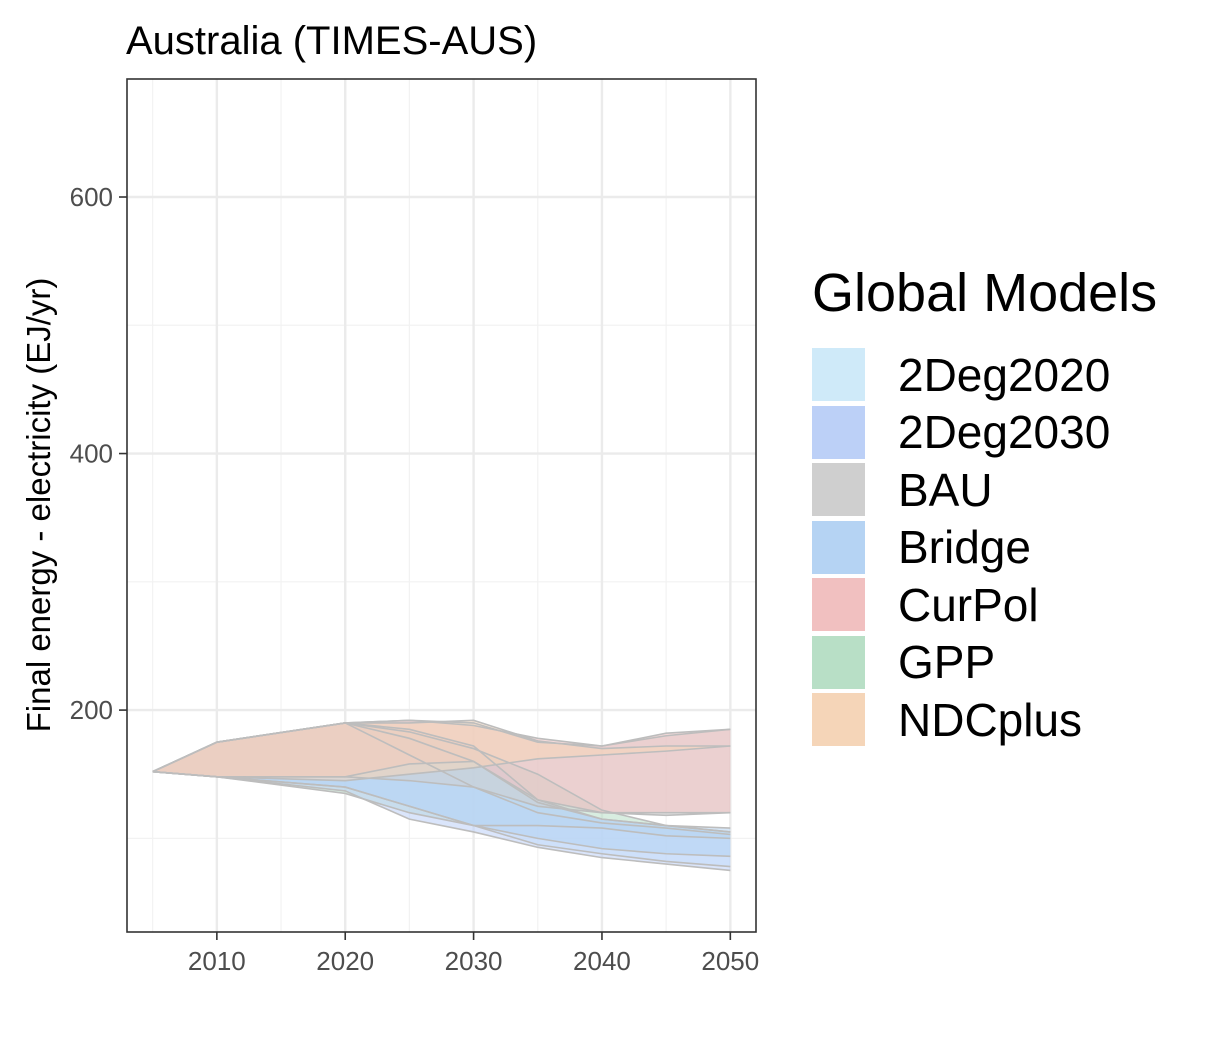 Image resolution: width=1228 pixels, height=1039 pixels. I want to click on upper-line-ndcplus, so click(441, 746).